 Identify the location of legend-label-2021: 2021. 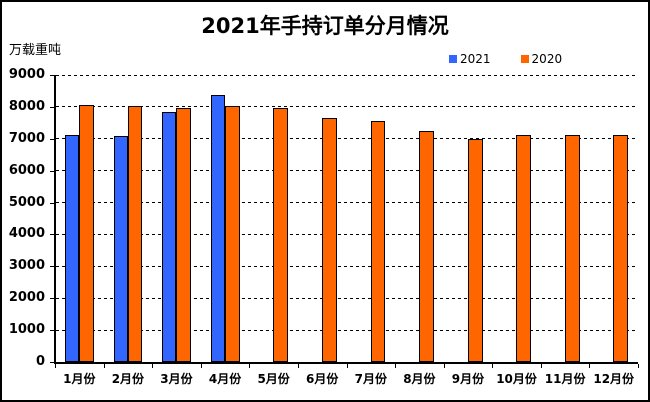
(475, 59).